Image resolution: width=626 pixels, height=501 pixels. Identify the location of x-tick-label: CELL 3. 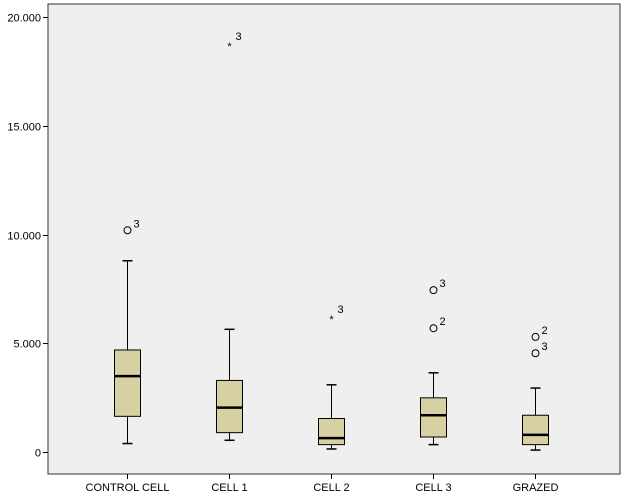
(433, 488).